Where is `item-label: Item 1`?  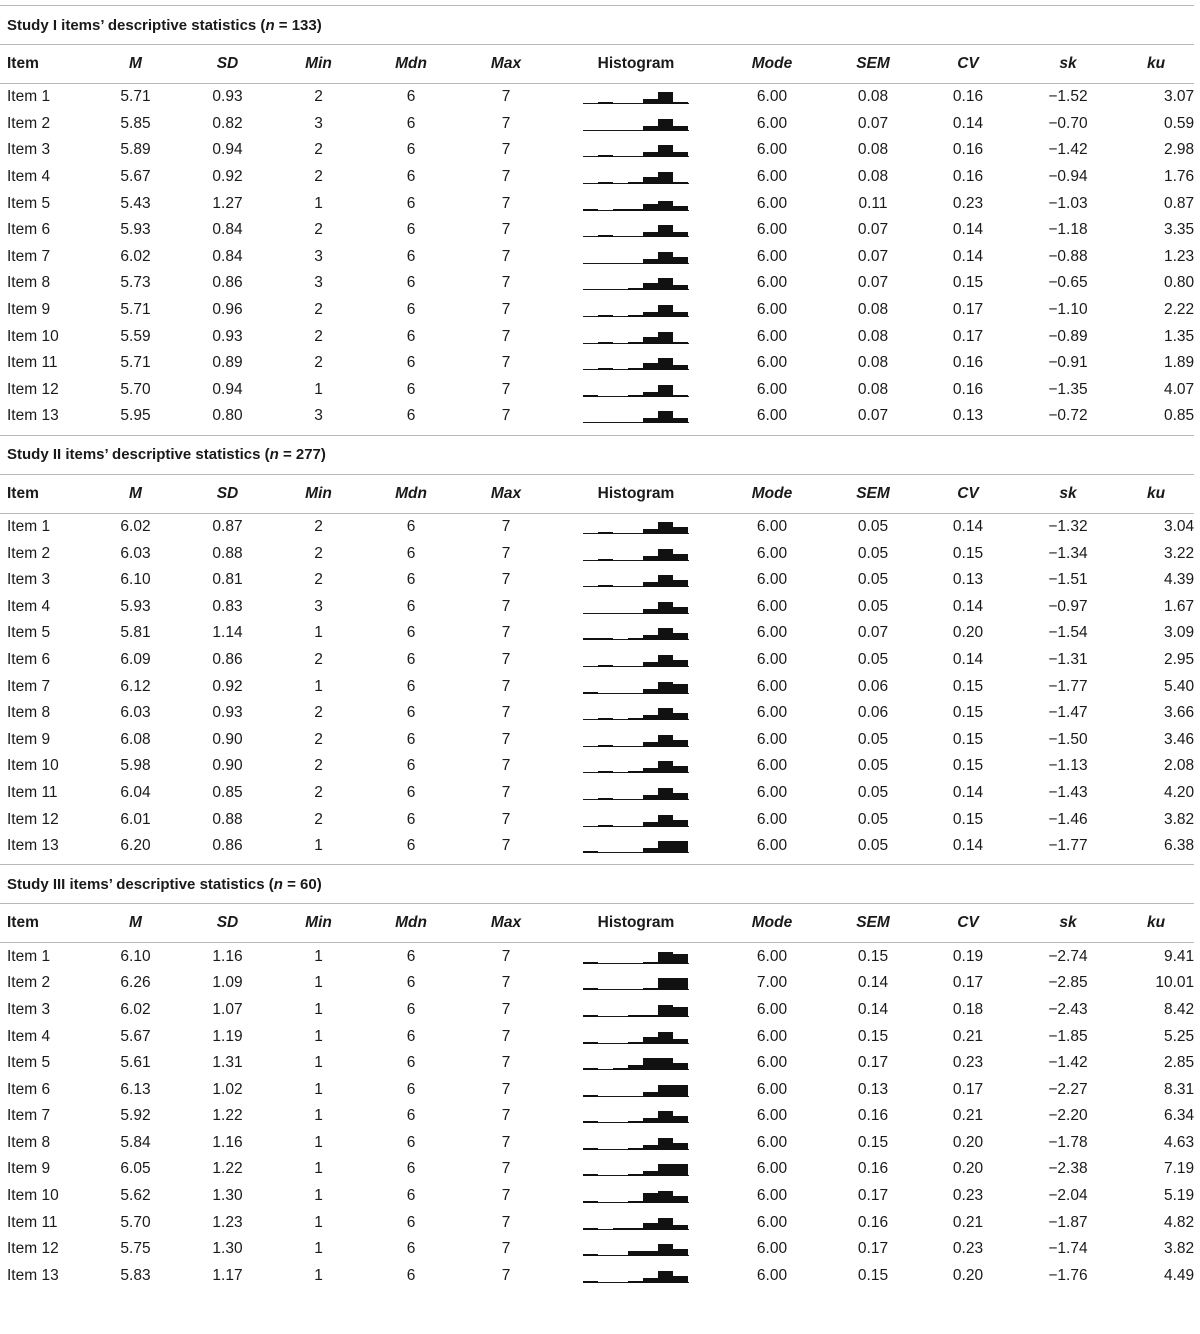
item-label: Item 1 is located at coordinates (29, 527).